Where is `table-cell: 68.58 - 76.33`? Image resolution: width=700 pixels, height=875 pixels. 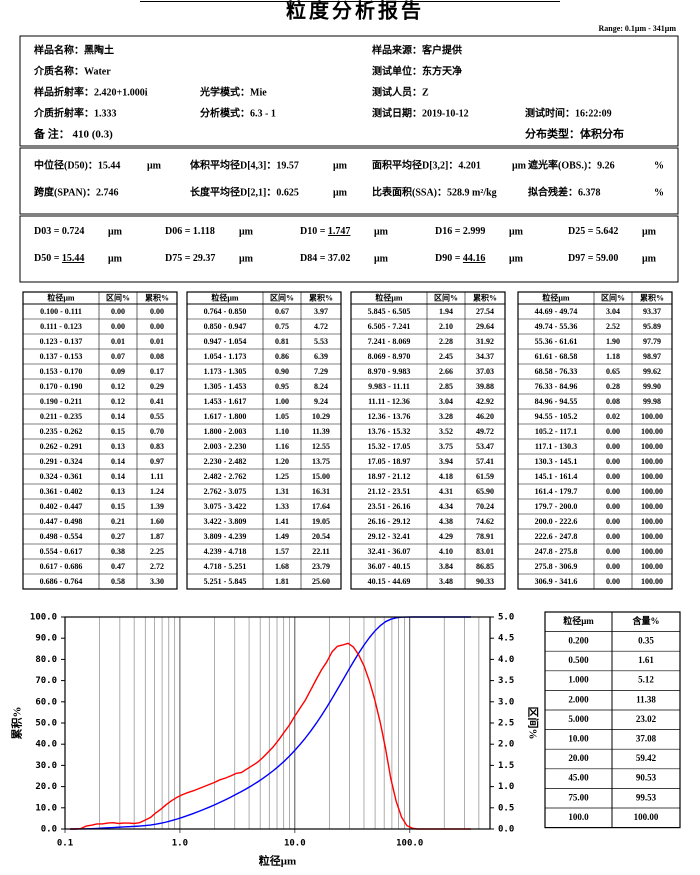 table-cell: 68.58 - 76.33 is located at coordinates (556, 371).